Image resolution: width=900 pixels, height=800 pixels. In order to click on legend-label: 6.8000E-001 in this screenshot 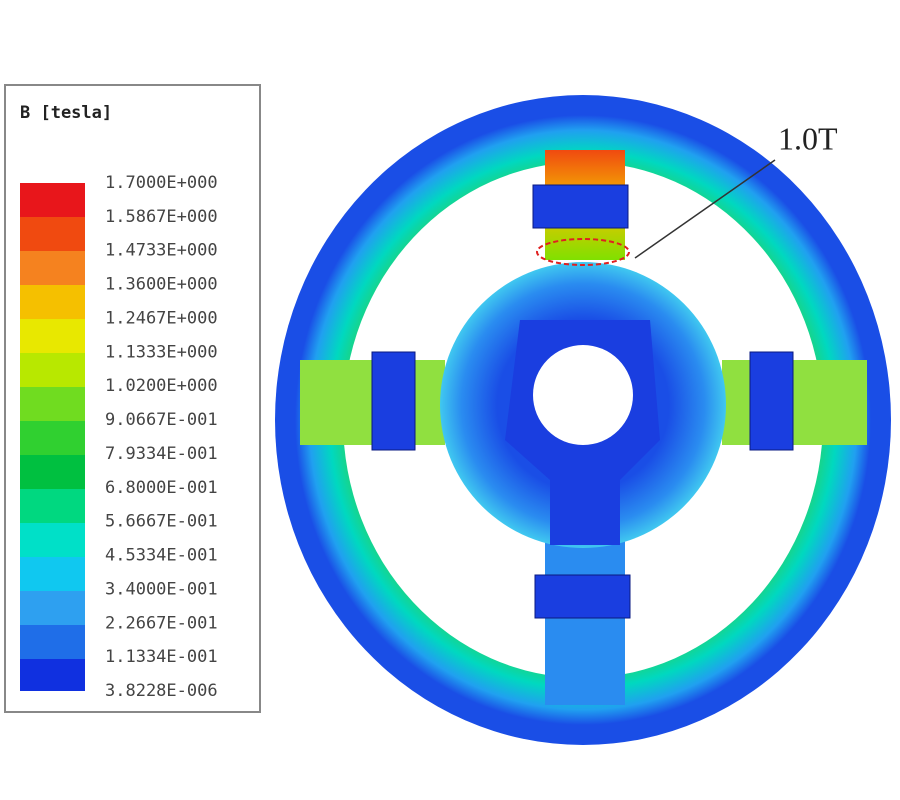, I will do `click(161, 488)`.